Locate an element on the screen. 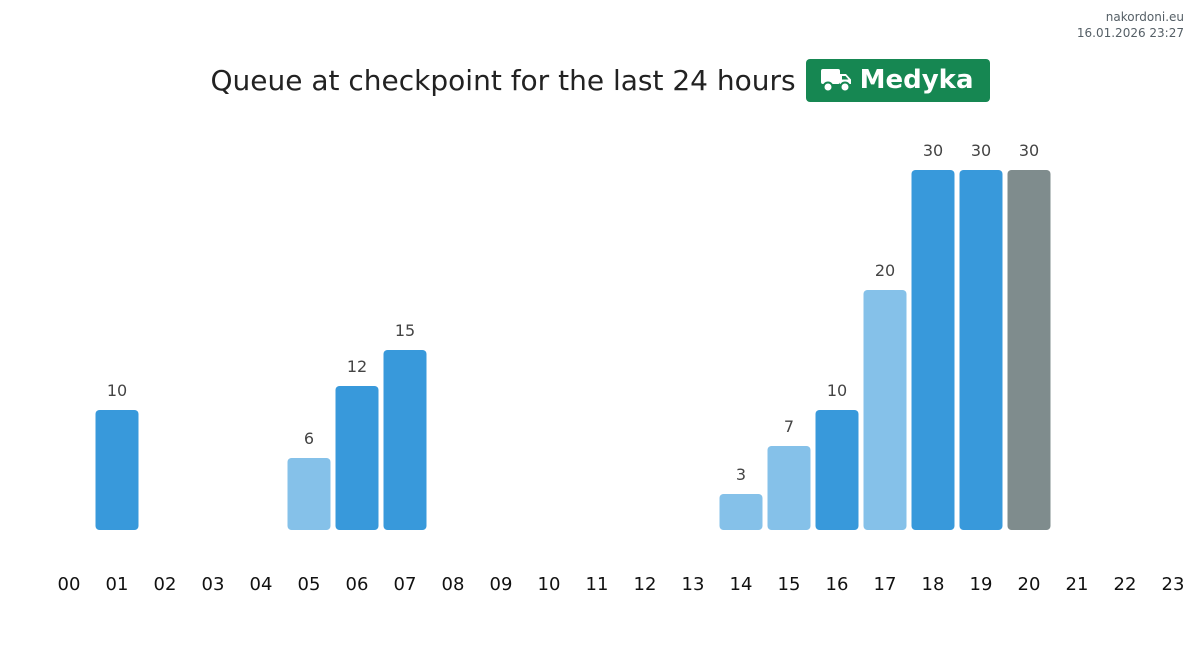 The height and width of the screenshot is (651, 1200). x-tick-label: 04 is located at coordinates (261, 584).